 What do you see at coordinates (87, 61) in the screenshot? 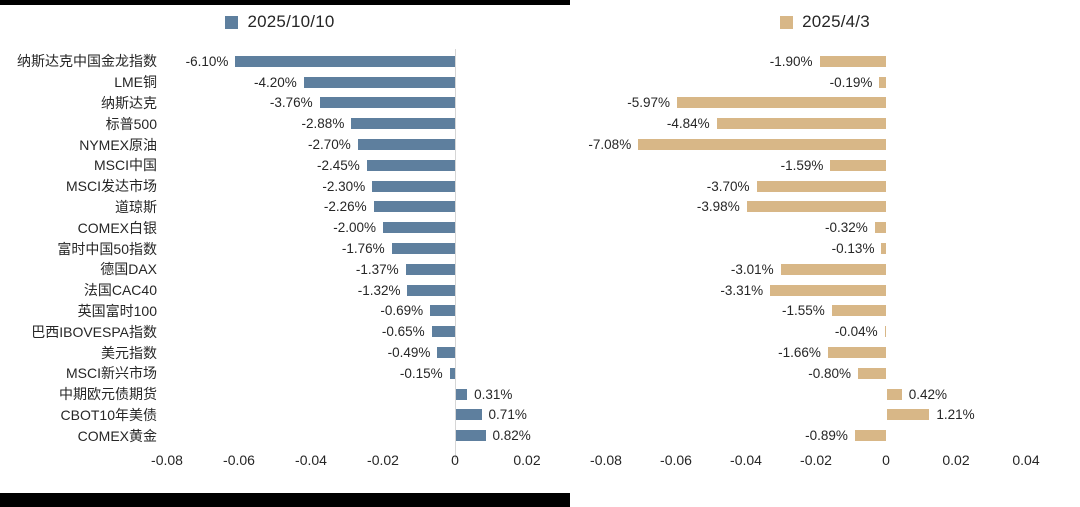
I see `category-label: 纳斯达克中国金龙指数` at bounding box center [87, 61].